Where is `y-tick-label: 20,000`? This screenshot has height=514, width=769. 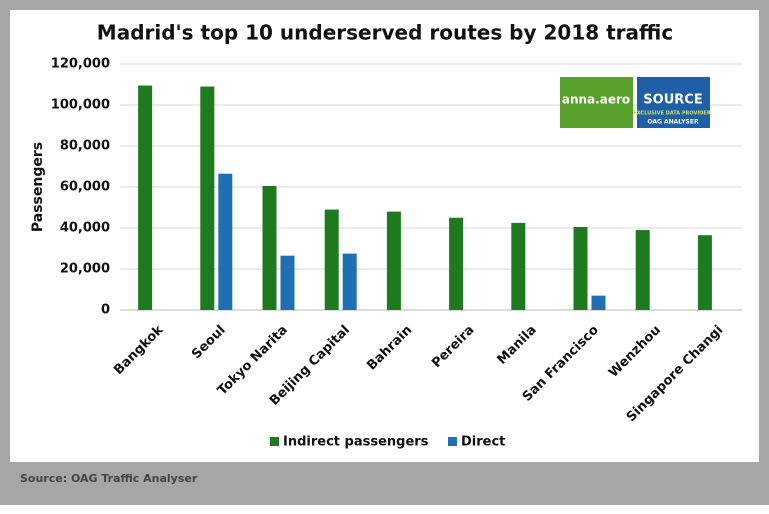
y-tick-label: 20,000 is located at coordinates (85, 269).